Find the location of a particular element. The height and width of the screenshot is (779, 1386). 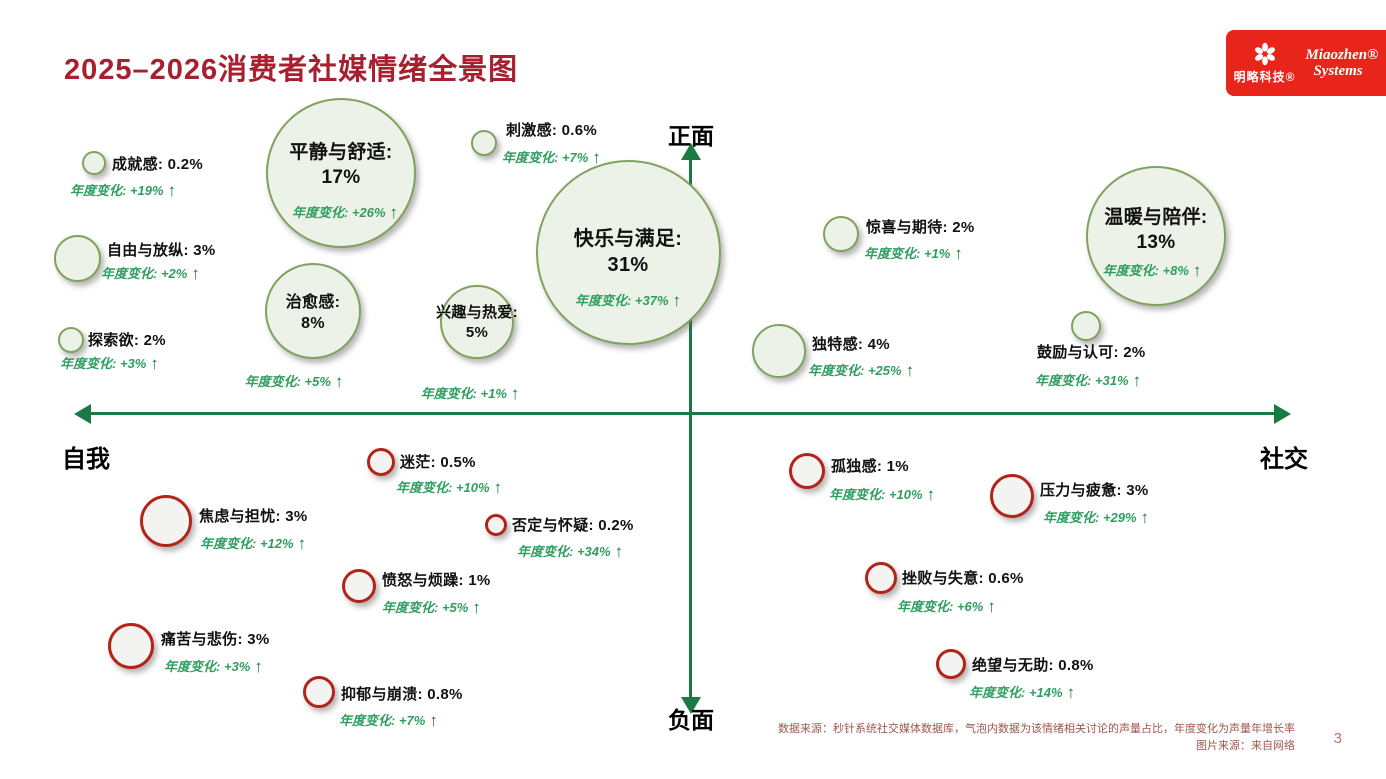

emotion-change-tansuo: 年度变化: +3% ↑ is located at coordinates (109, 363).